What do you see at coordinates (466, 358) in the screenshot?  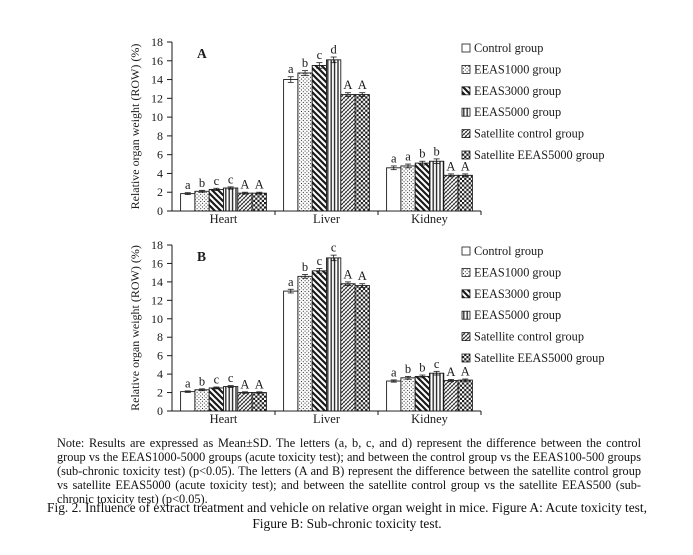 I see `legend-swatch-check-icon` at bounding box center [466, 358].